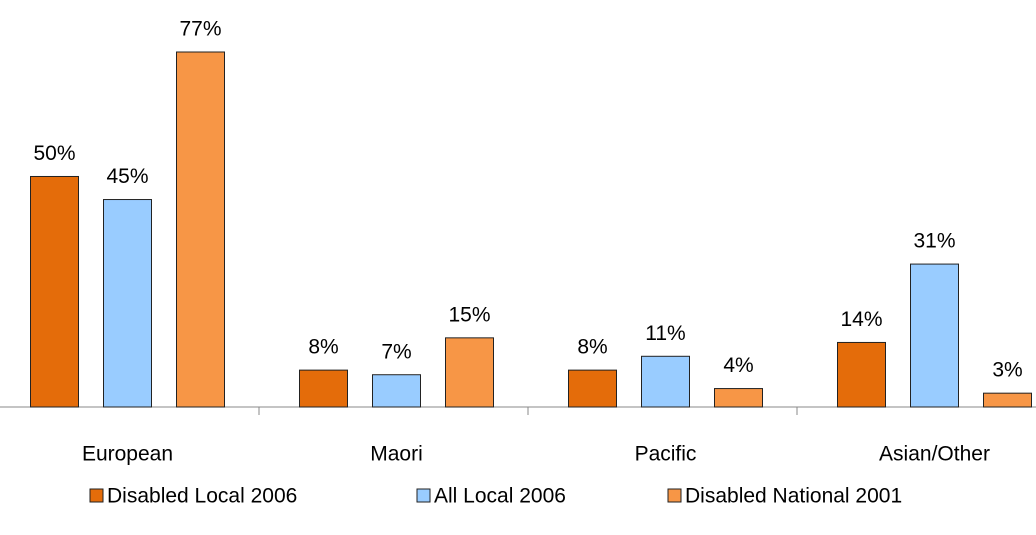 The width and height of the screenshot is (1036, 535). Describe the element at coordinates (934, 241) in the screenshot. I see `data-label: 31%` at that location.